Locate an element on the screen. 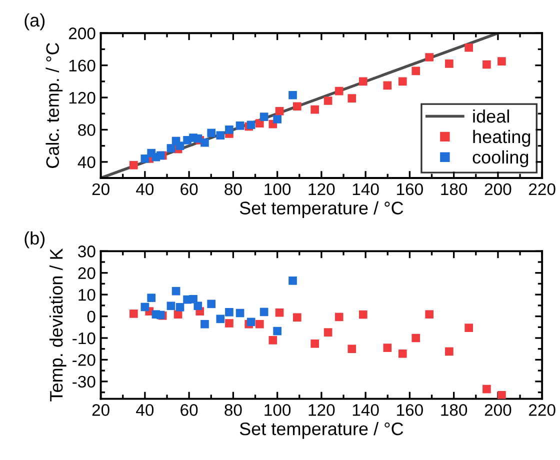 The height and width of the screenshot is (460, 560). legend-label: cooling is located at coordinates (500, 159).